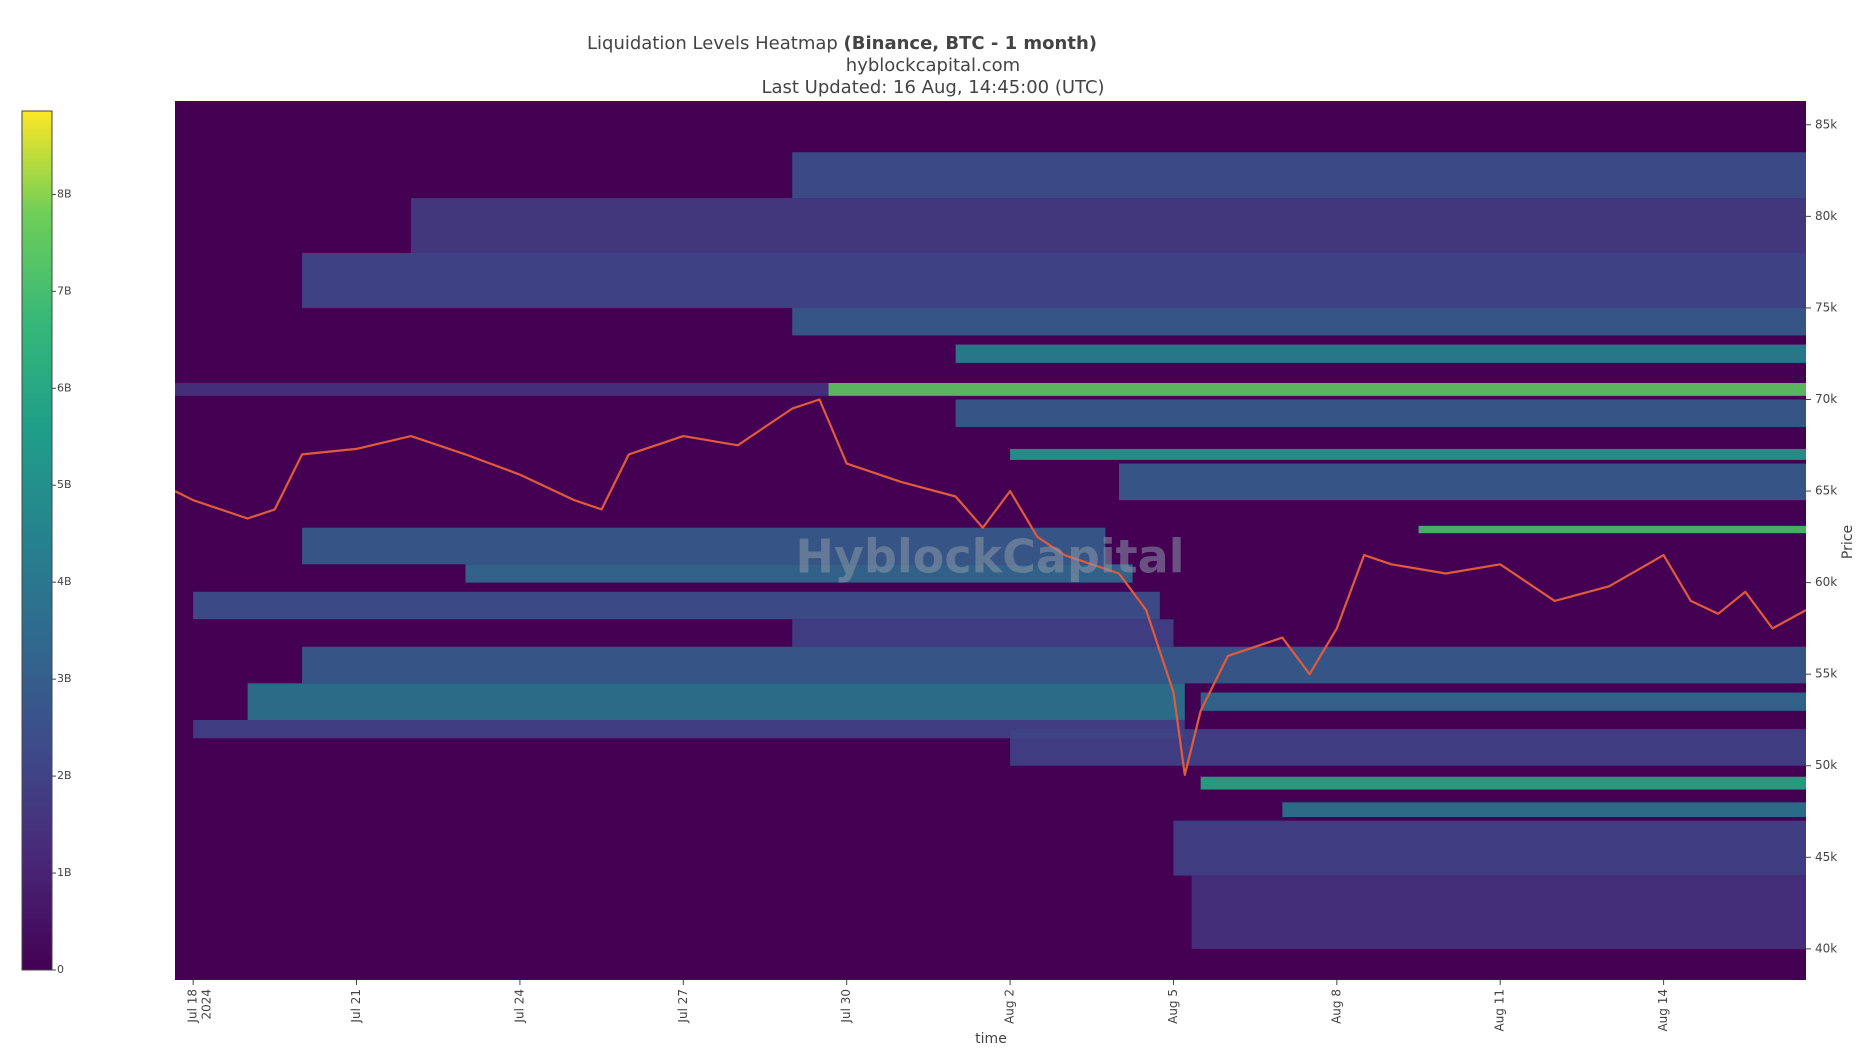  I want to click on x-tick-label: Aug 8, so click(1336, 1006).